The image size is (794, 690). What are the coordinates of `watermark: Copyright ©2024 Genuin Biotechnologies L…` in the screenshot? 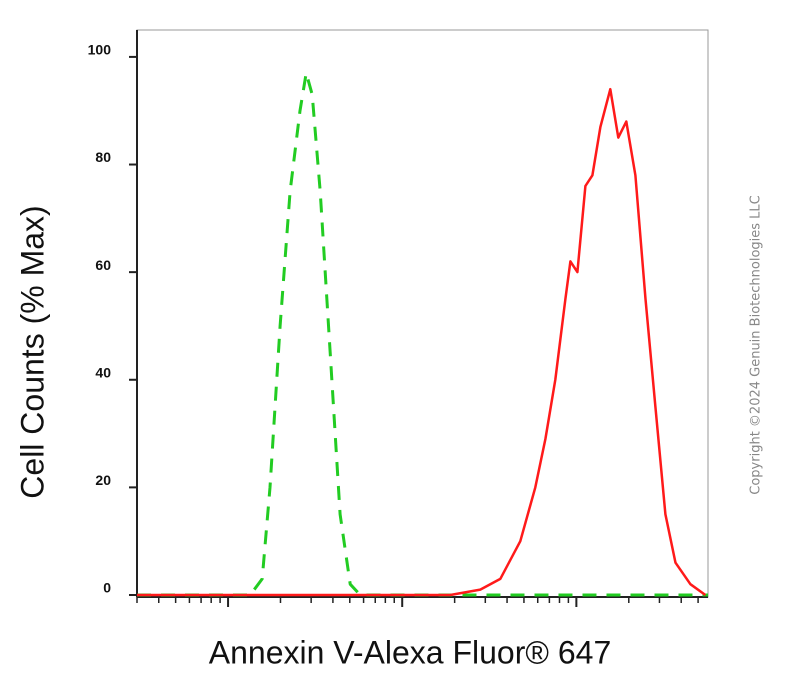 It's located at (756, 344).